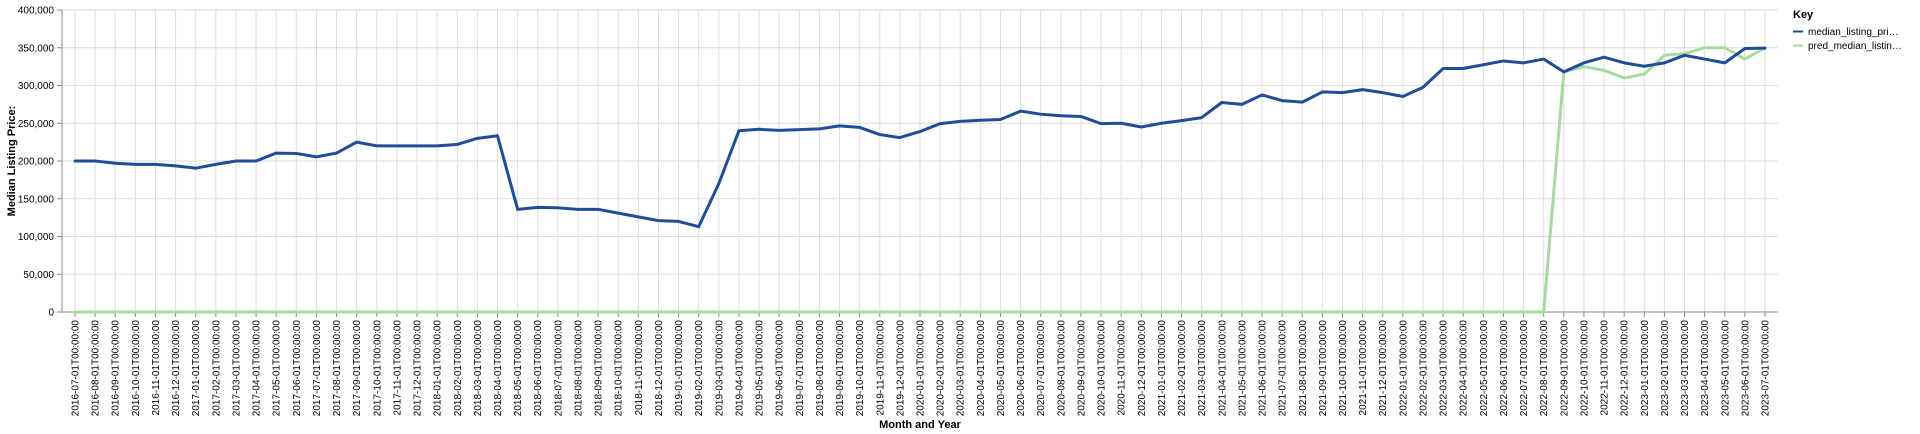 This screenshot has height=434, width=1920. Describe the element at coordinates (116, 368) in the screenshot. I see `x-tick-label: 2016-09-01T00:00:00` at that location.